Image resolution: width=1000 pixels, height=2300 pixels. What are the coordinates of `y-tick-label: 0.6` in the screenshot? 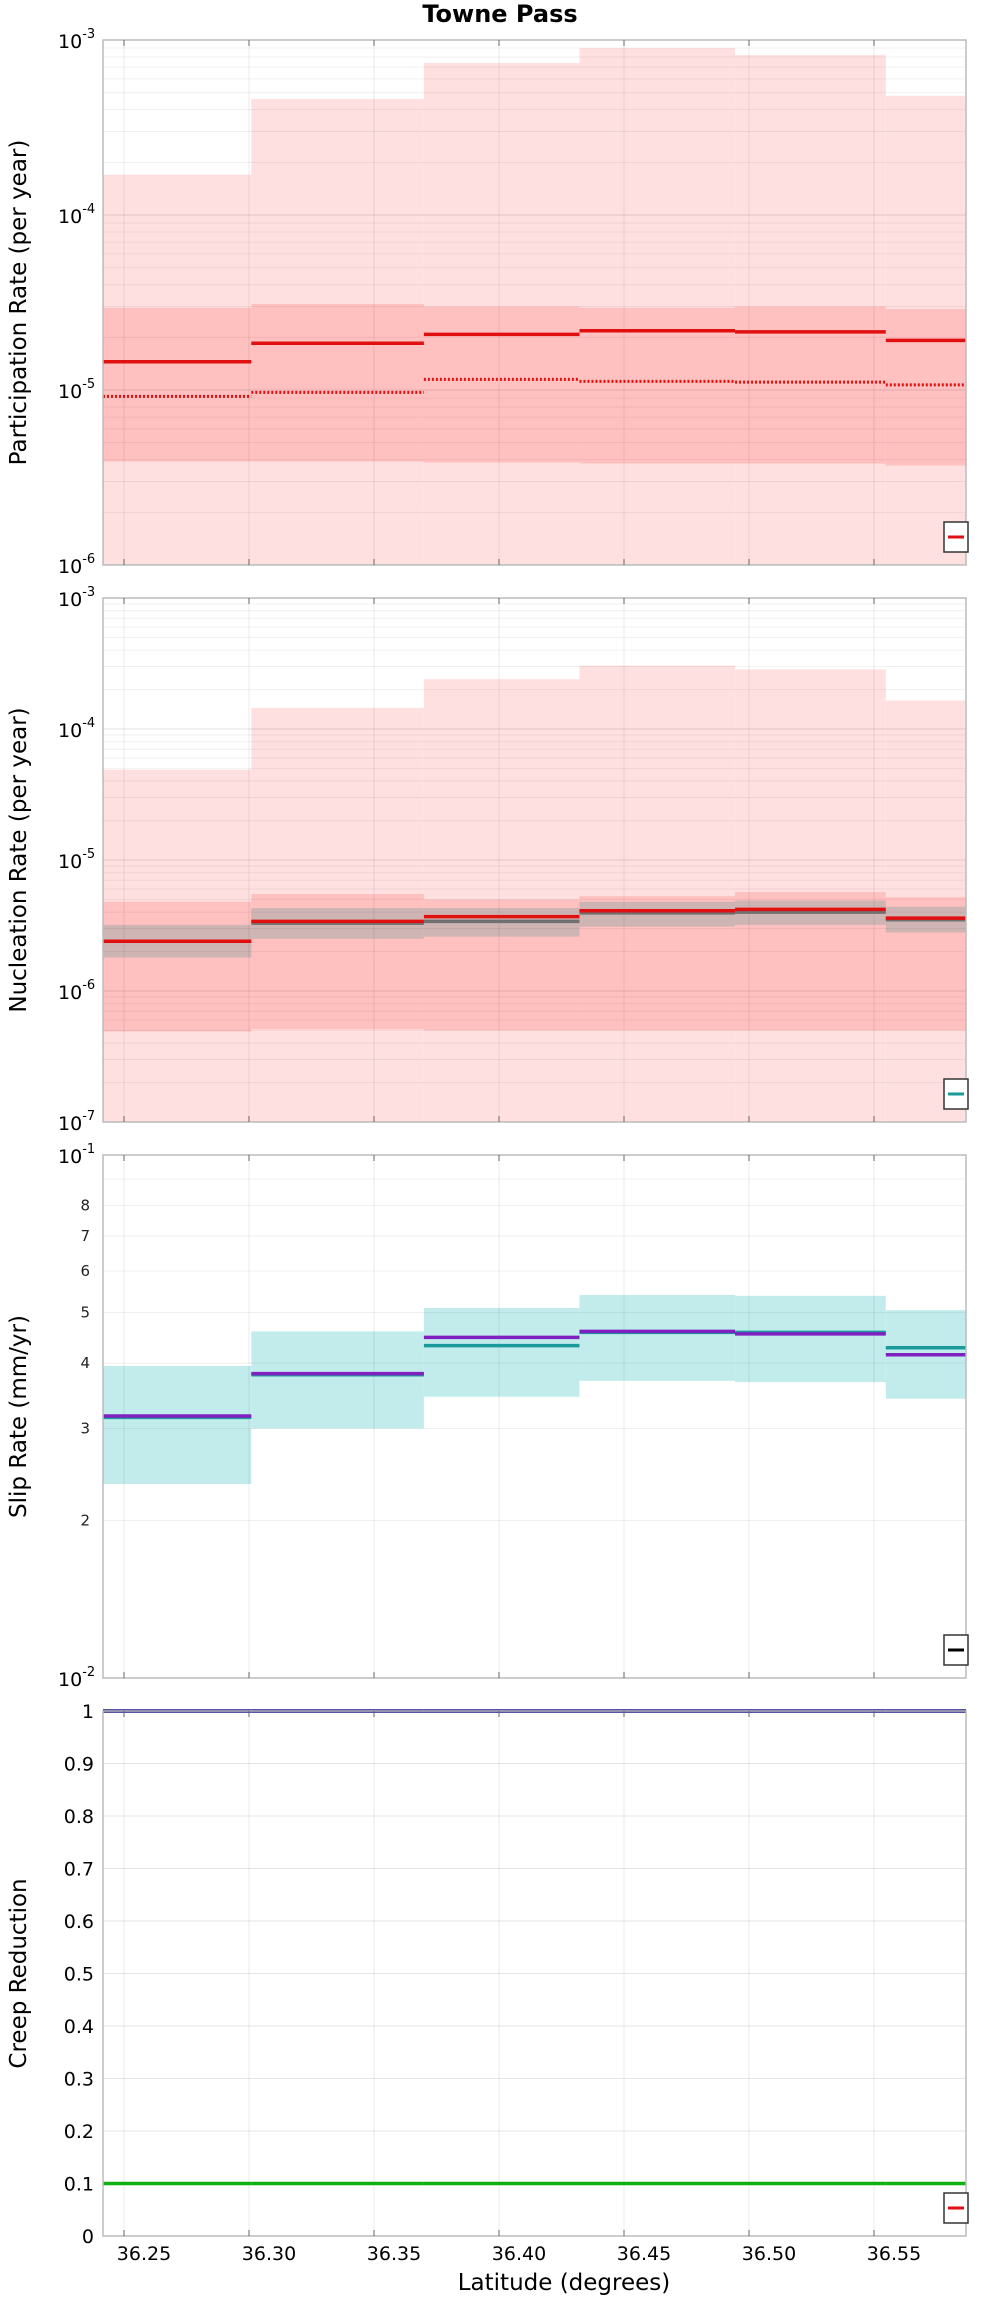 It's located at (79, 1922).